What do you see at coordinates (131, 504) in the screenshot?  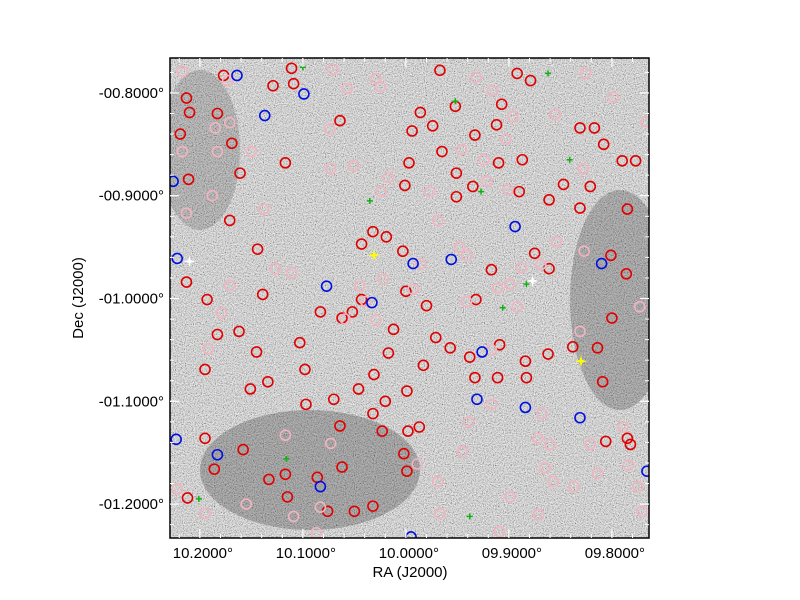 I see `y-tick-label: -01.2000°` at bounding box center [131, 504].